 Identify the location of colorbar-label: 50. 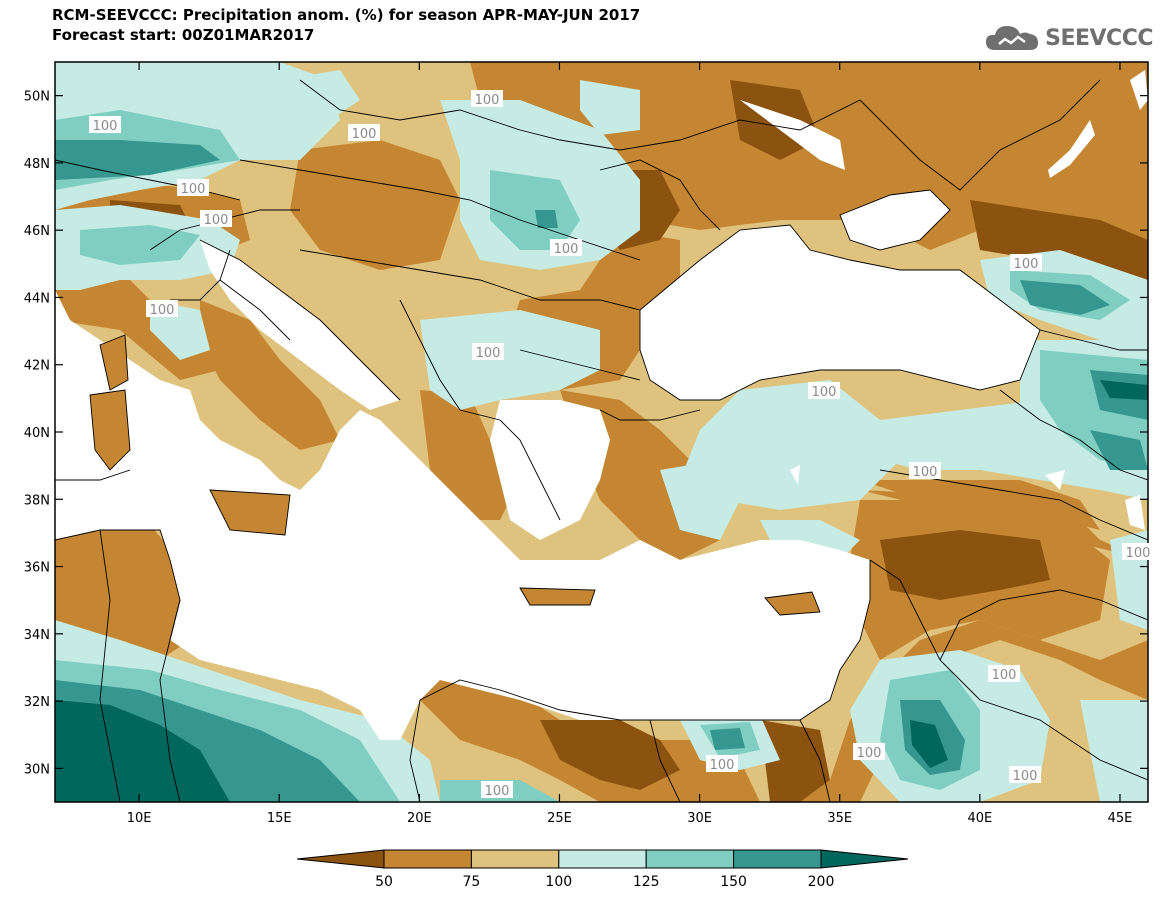
(384, 882).